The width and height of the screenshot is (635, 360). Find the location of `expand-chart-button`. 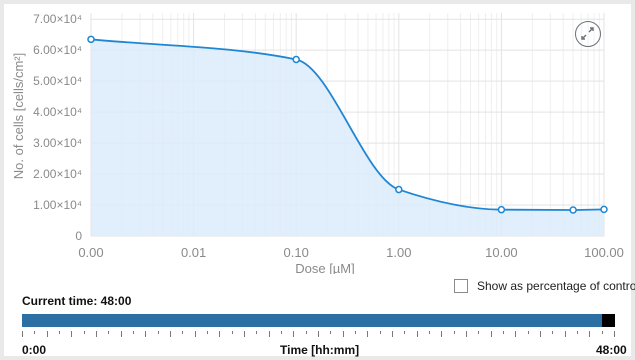

expand-chart-button is located at coordinates (588, 34).